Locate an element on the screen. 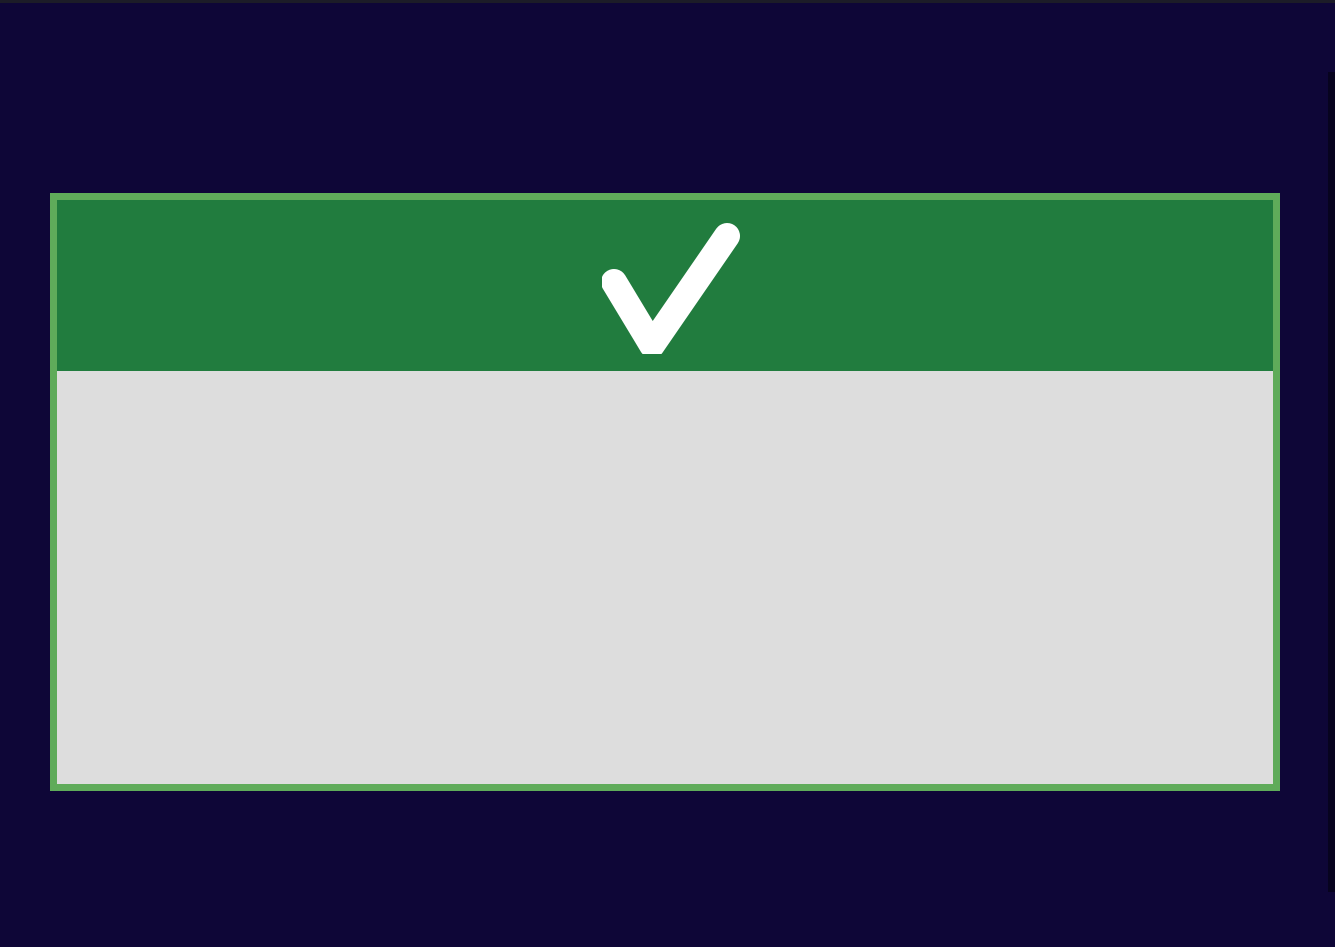 The image size is (1335, 947). top-edge-divider is located at coordinates (667, 1).